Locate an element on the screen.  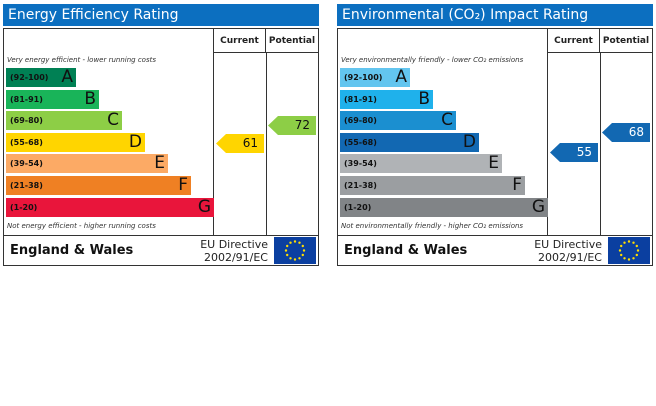
current-rating-arrow: 55 is located at coordinates (574, 152).